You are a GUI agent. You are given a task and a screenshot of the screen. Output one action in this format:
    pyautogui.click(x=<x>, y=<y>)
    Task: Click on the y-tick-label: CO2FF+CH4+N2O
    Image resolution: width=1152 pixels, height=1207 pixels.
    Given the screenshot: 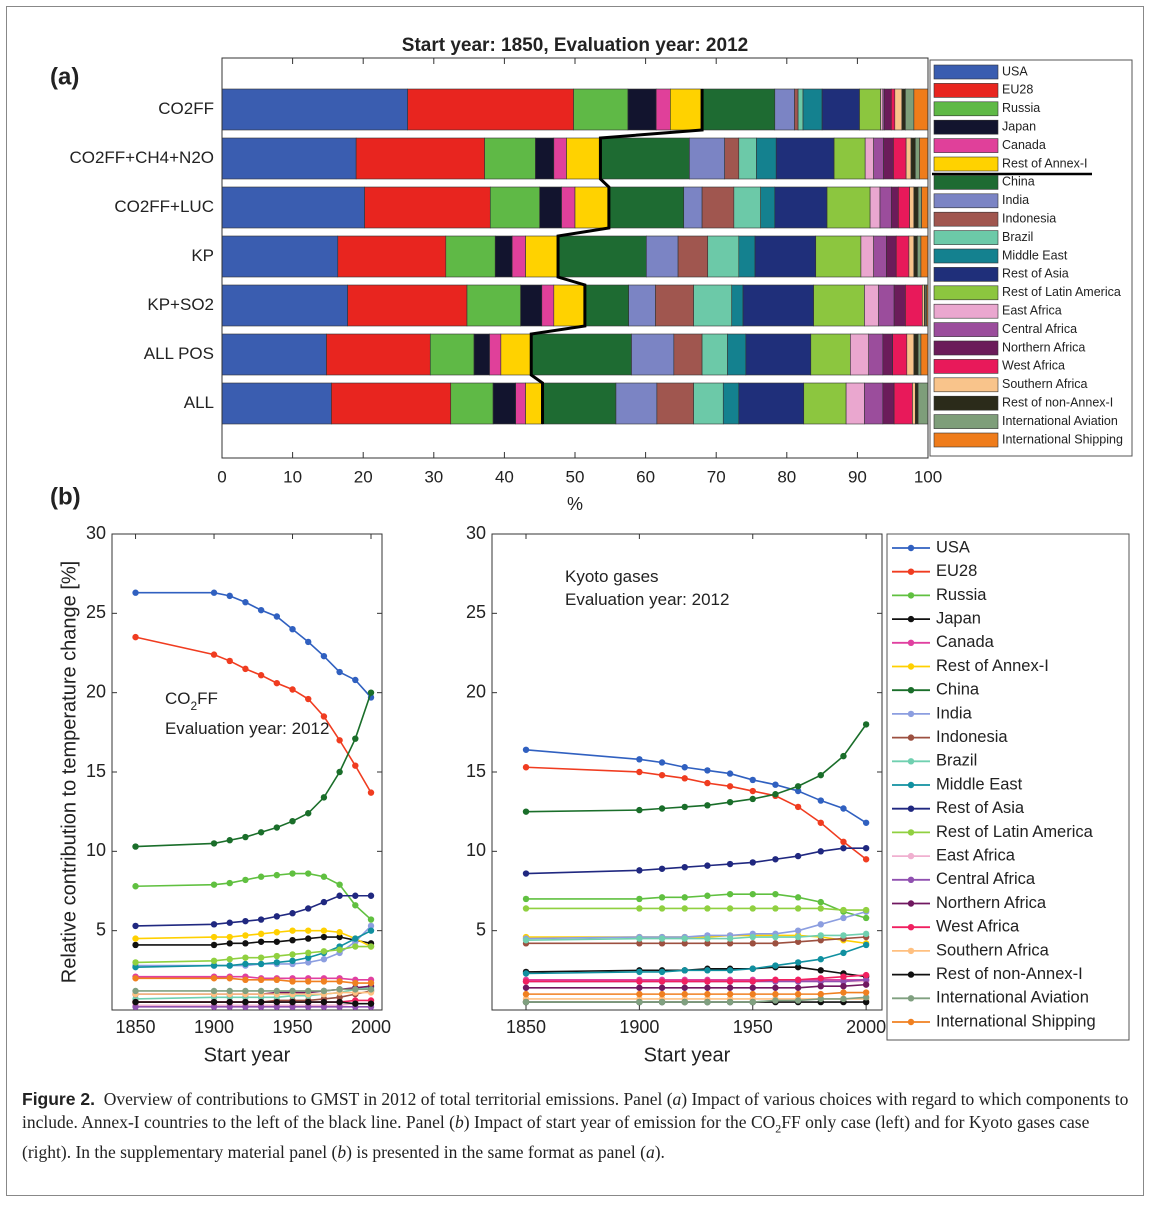 What is the action you would take?
    pyautogui.click(x=141, y=157)
    